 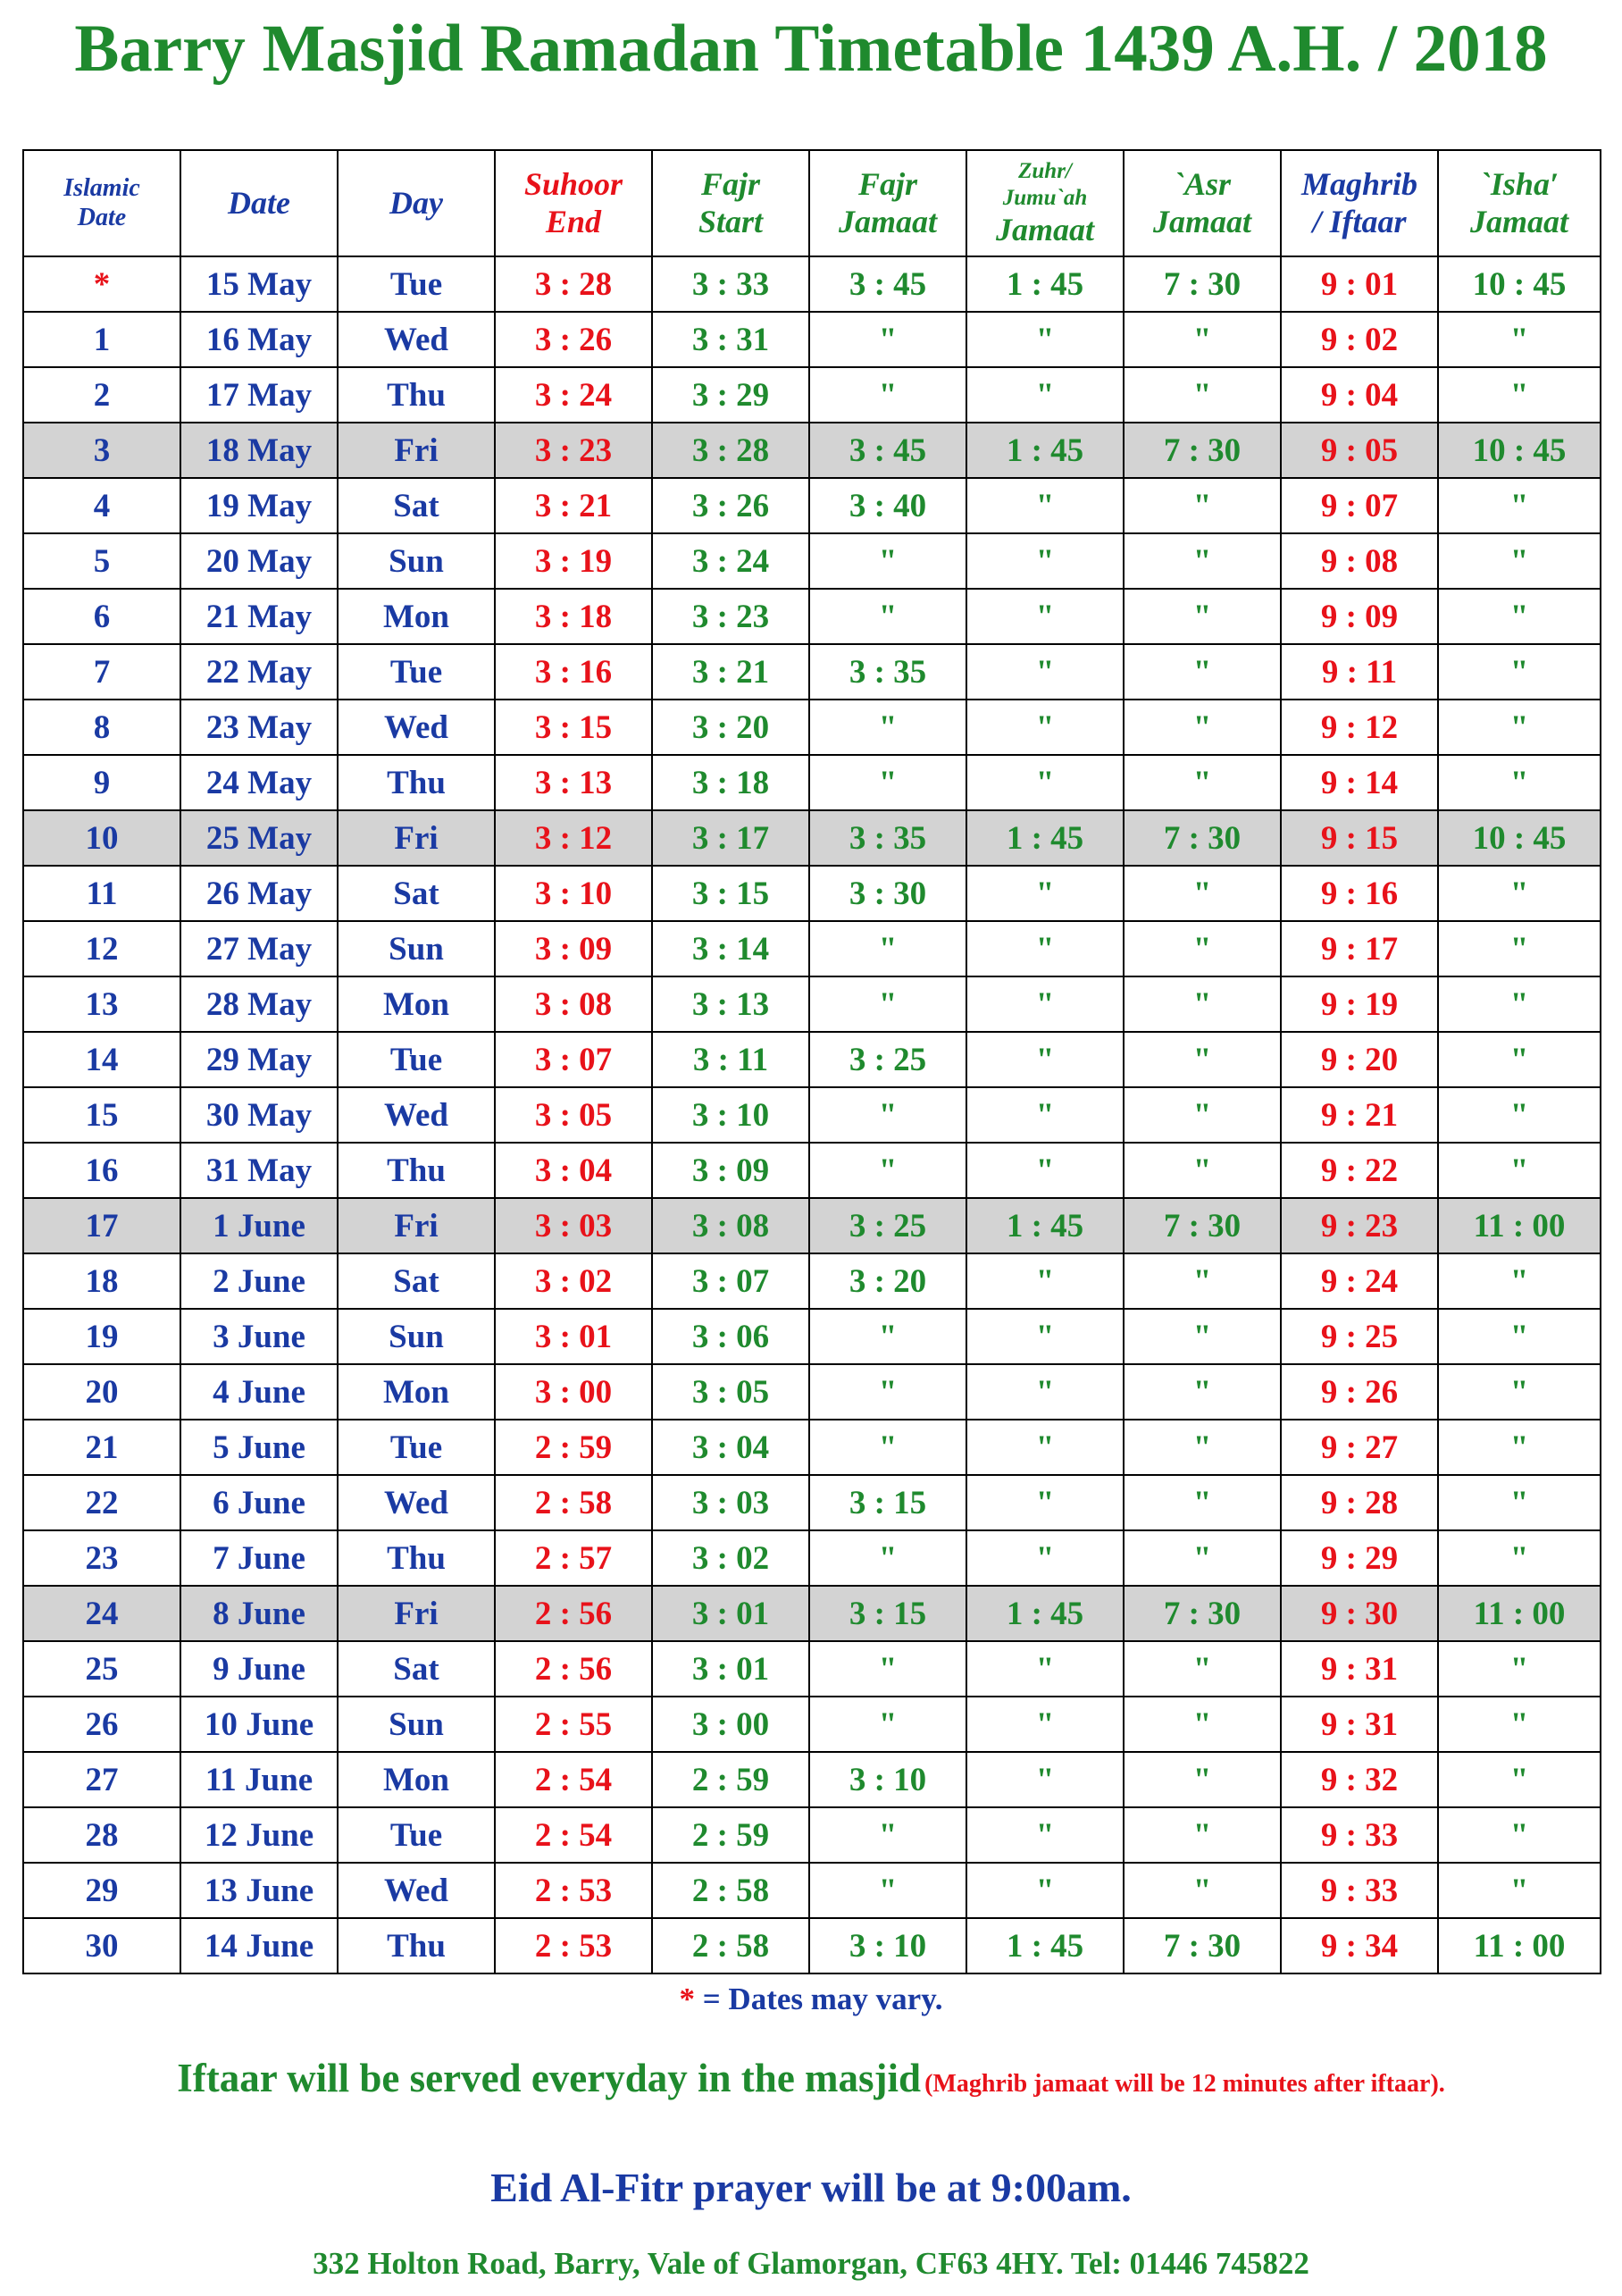 I want to click on table-cell: 9 : 25, so click(x=1360, y=1337).